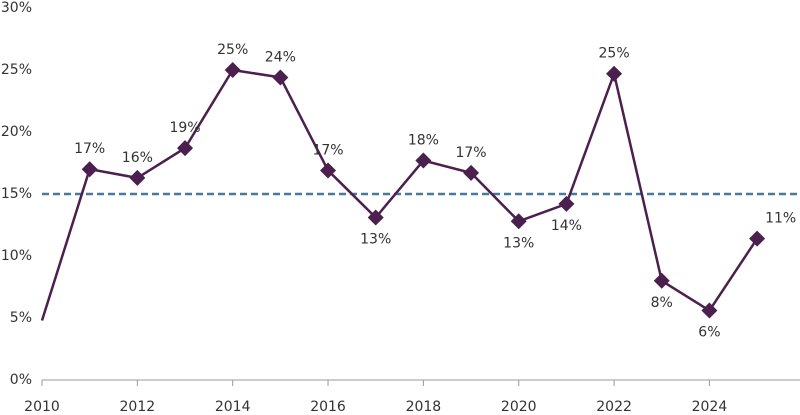 The width and height of the screenshot is (800, 415). I want to click on y-tick-label: 10%, so click(16, 256).